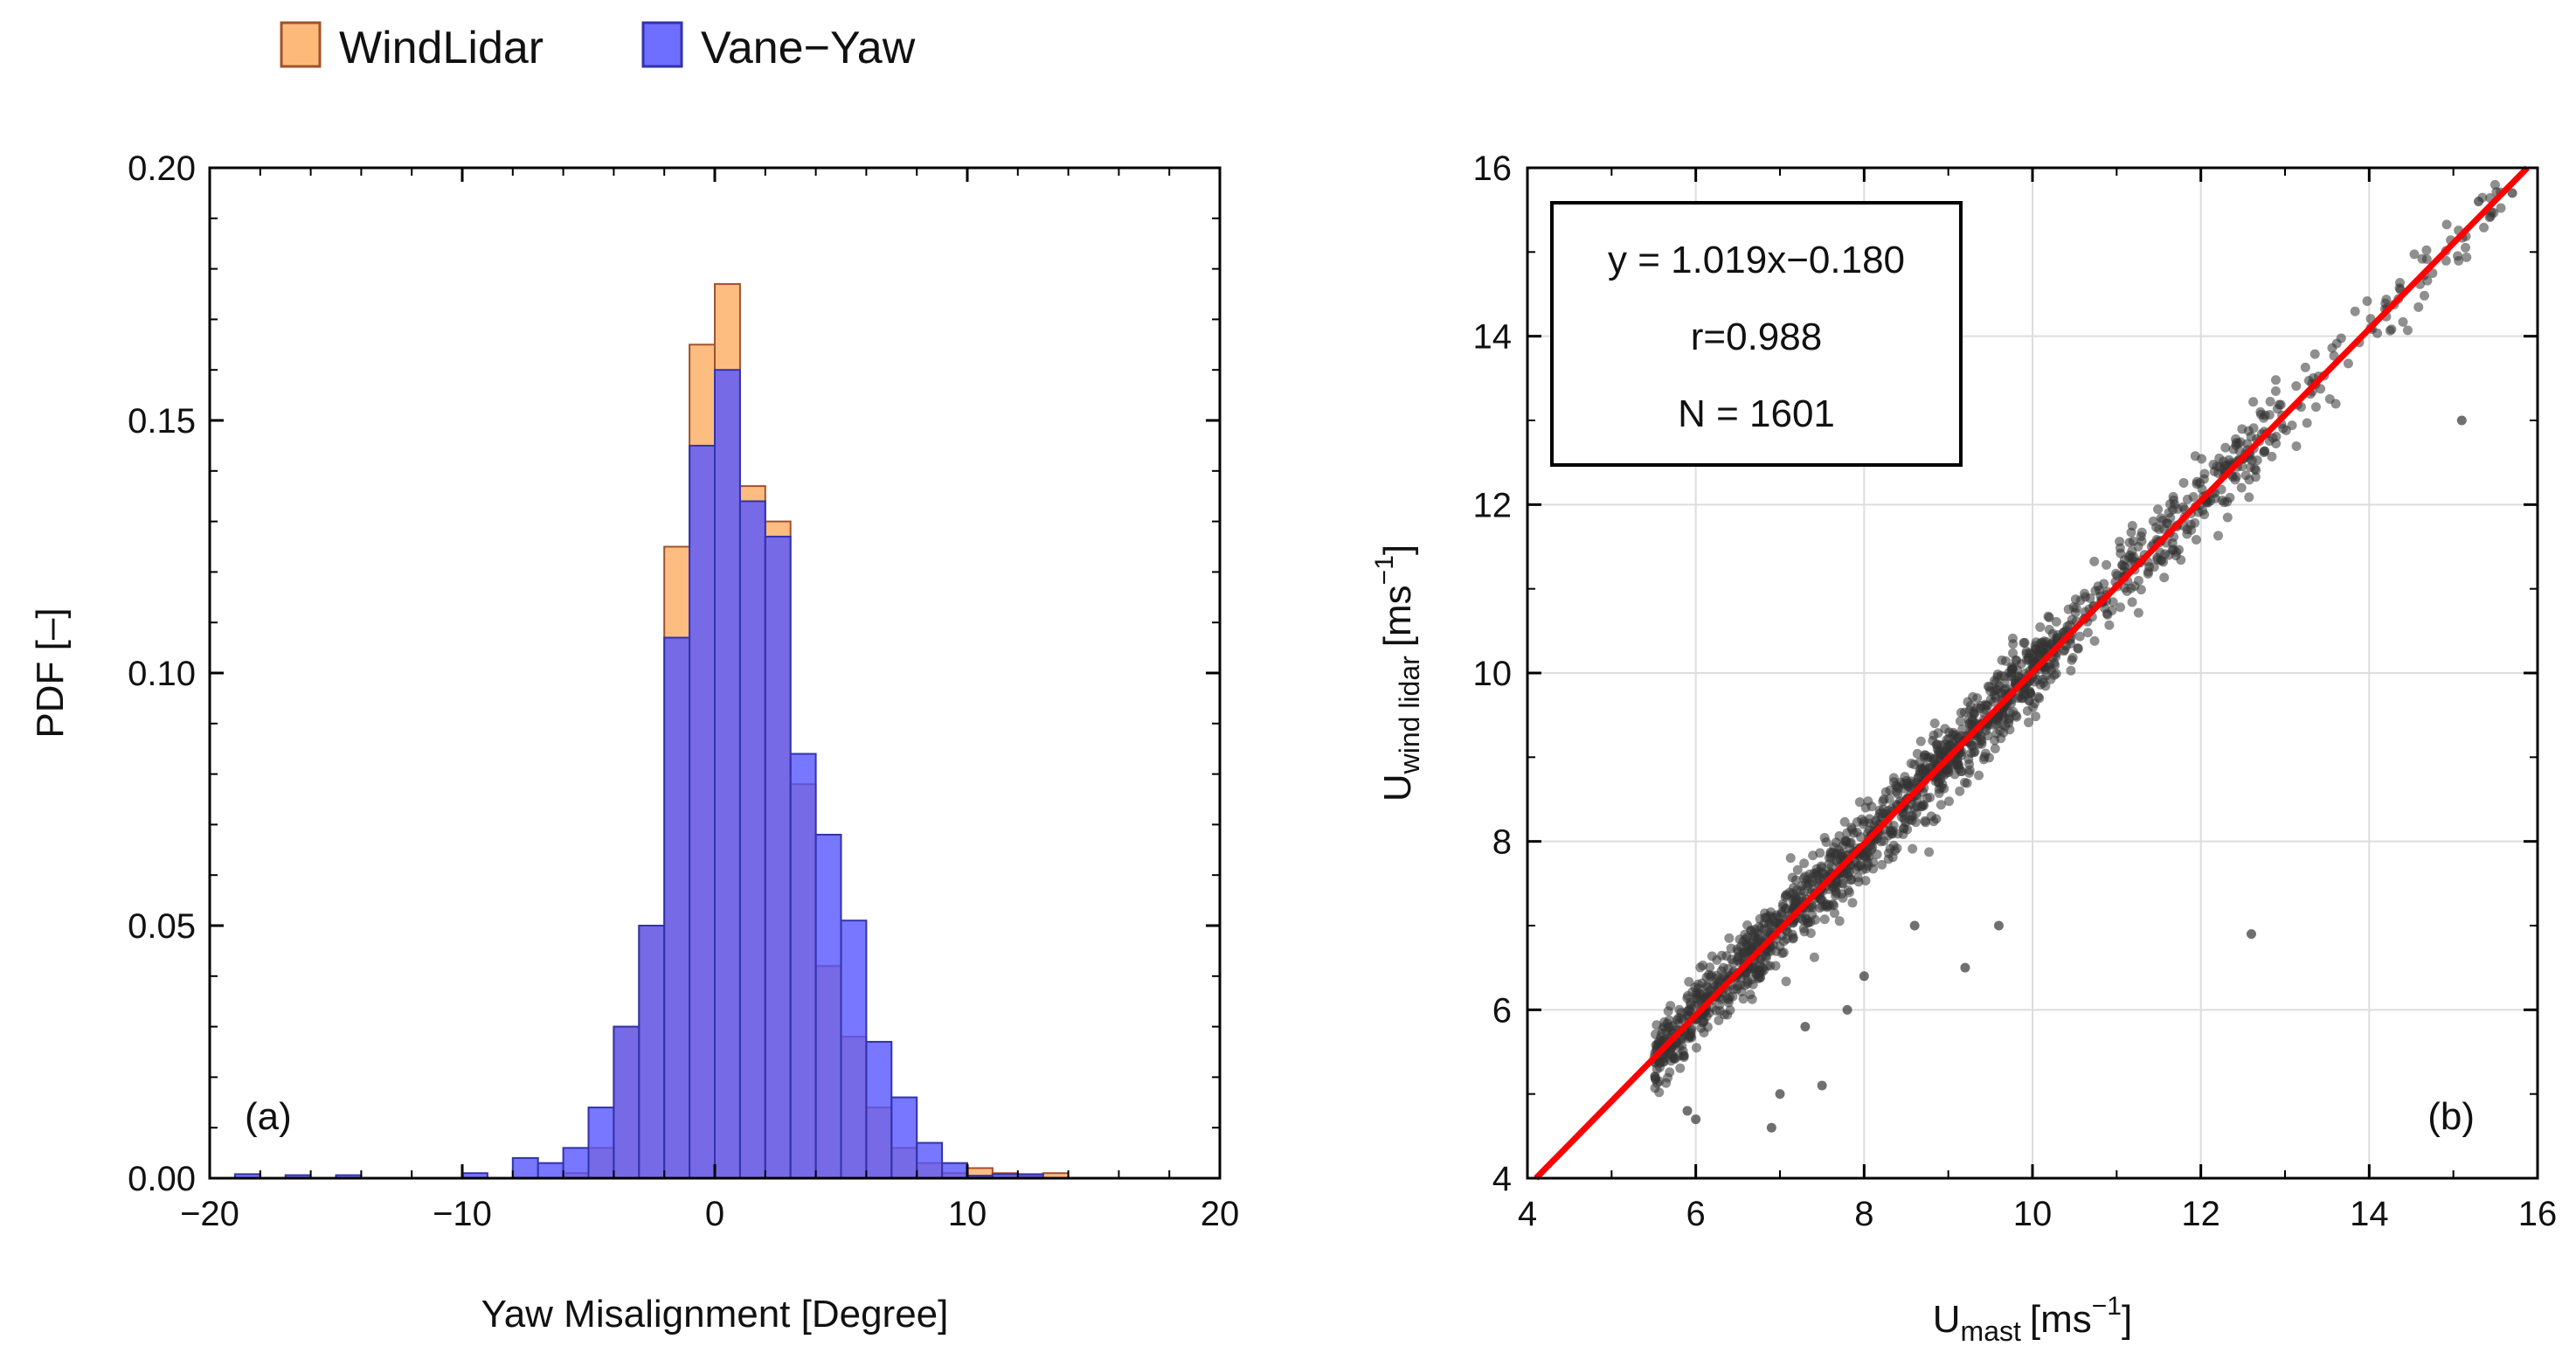 Image resolution: width=2576 pixels, height=1367 pixels. I want to click on stats-correlation: r=0.988, so click(1756, 337).